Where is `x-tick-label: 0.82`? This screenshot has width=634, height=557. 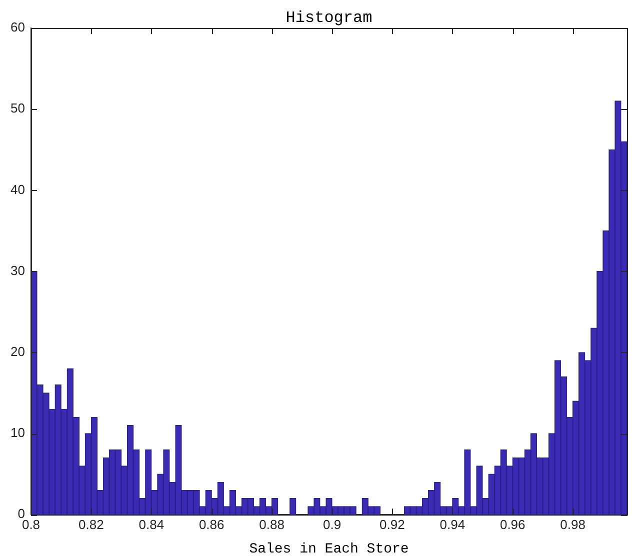
x-tick-label: 0.82 is located at coordinates (91, 524).